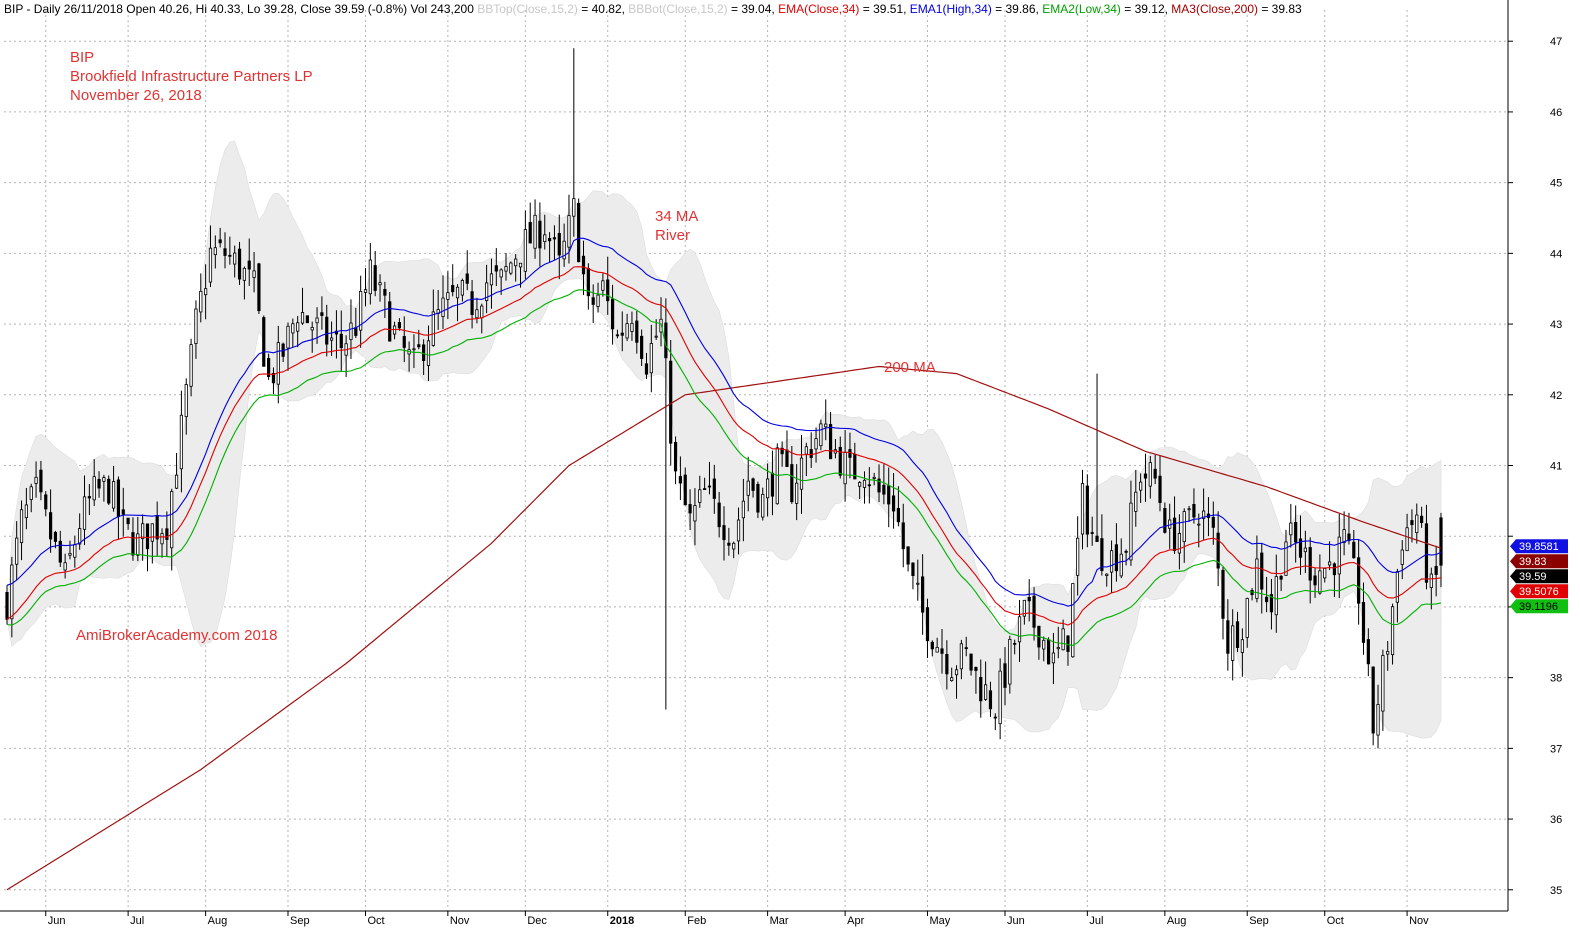 This screenshot has width=1580, height=934. What do you see at coordinates (176, 635) in the screenshot?
I see `watermark: AmiBrokerAcademy.com 2018` at bounding box center [176, 635].